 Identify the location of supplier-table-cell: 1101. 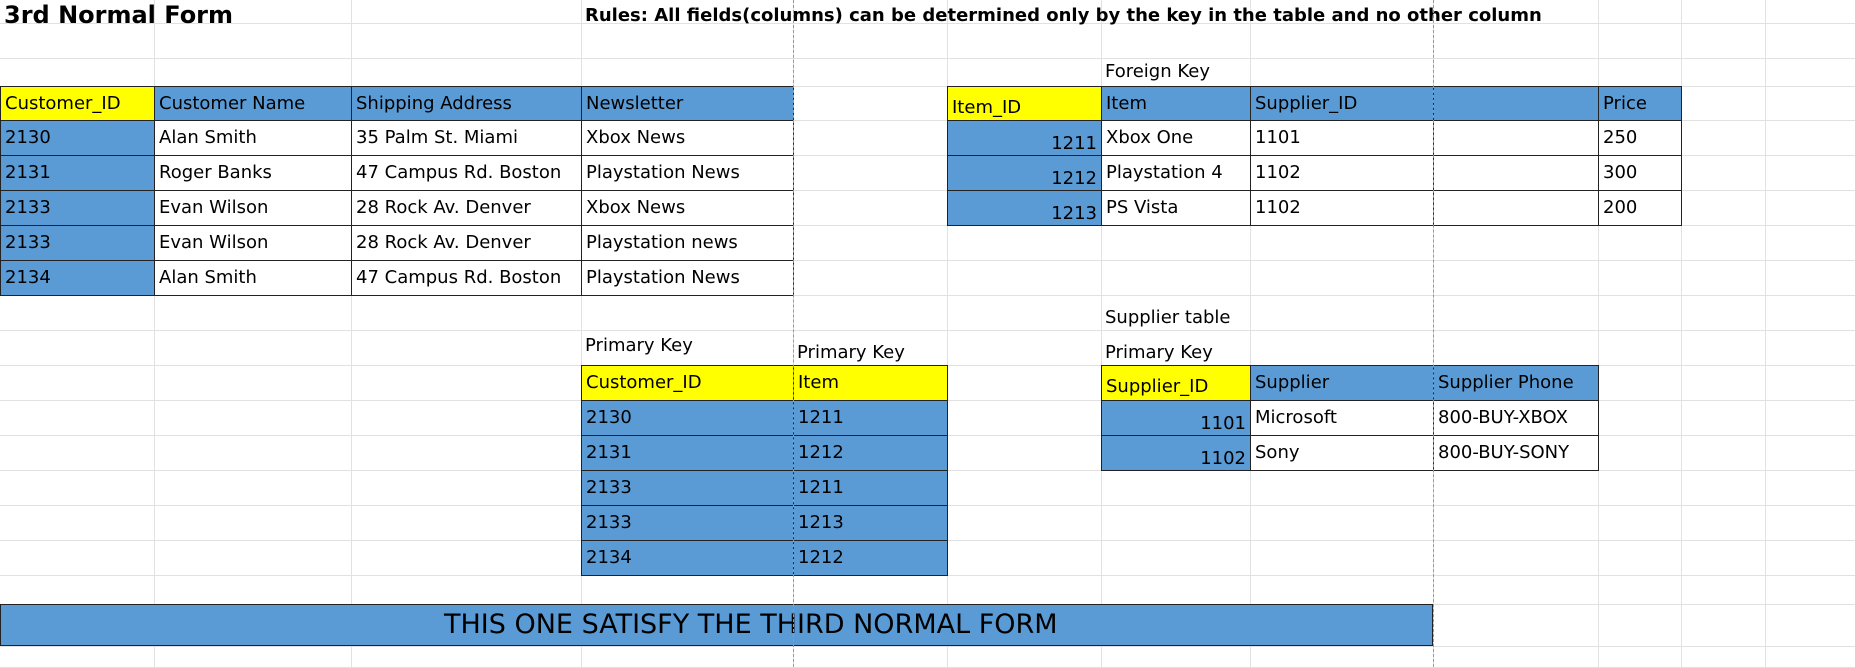
(1176, 418).